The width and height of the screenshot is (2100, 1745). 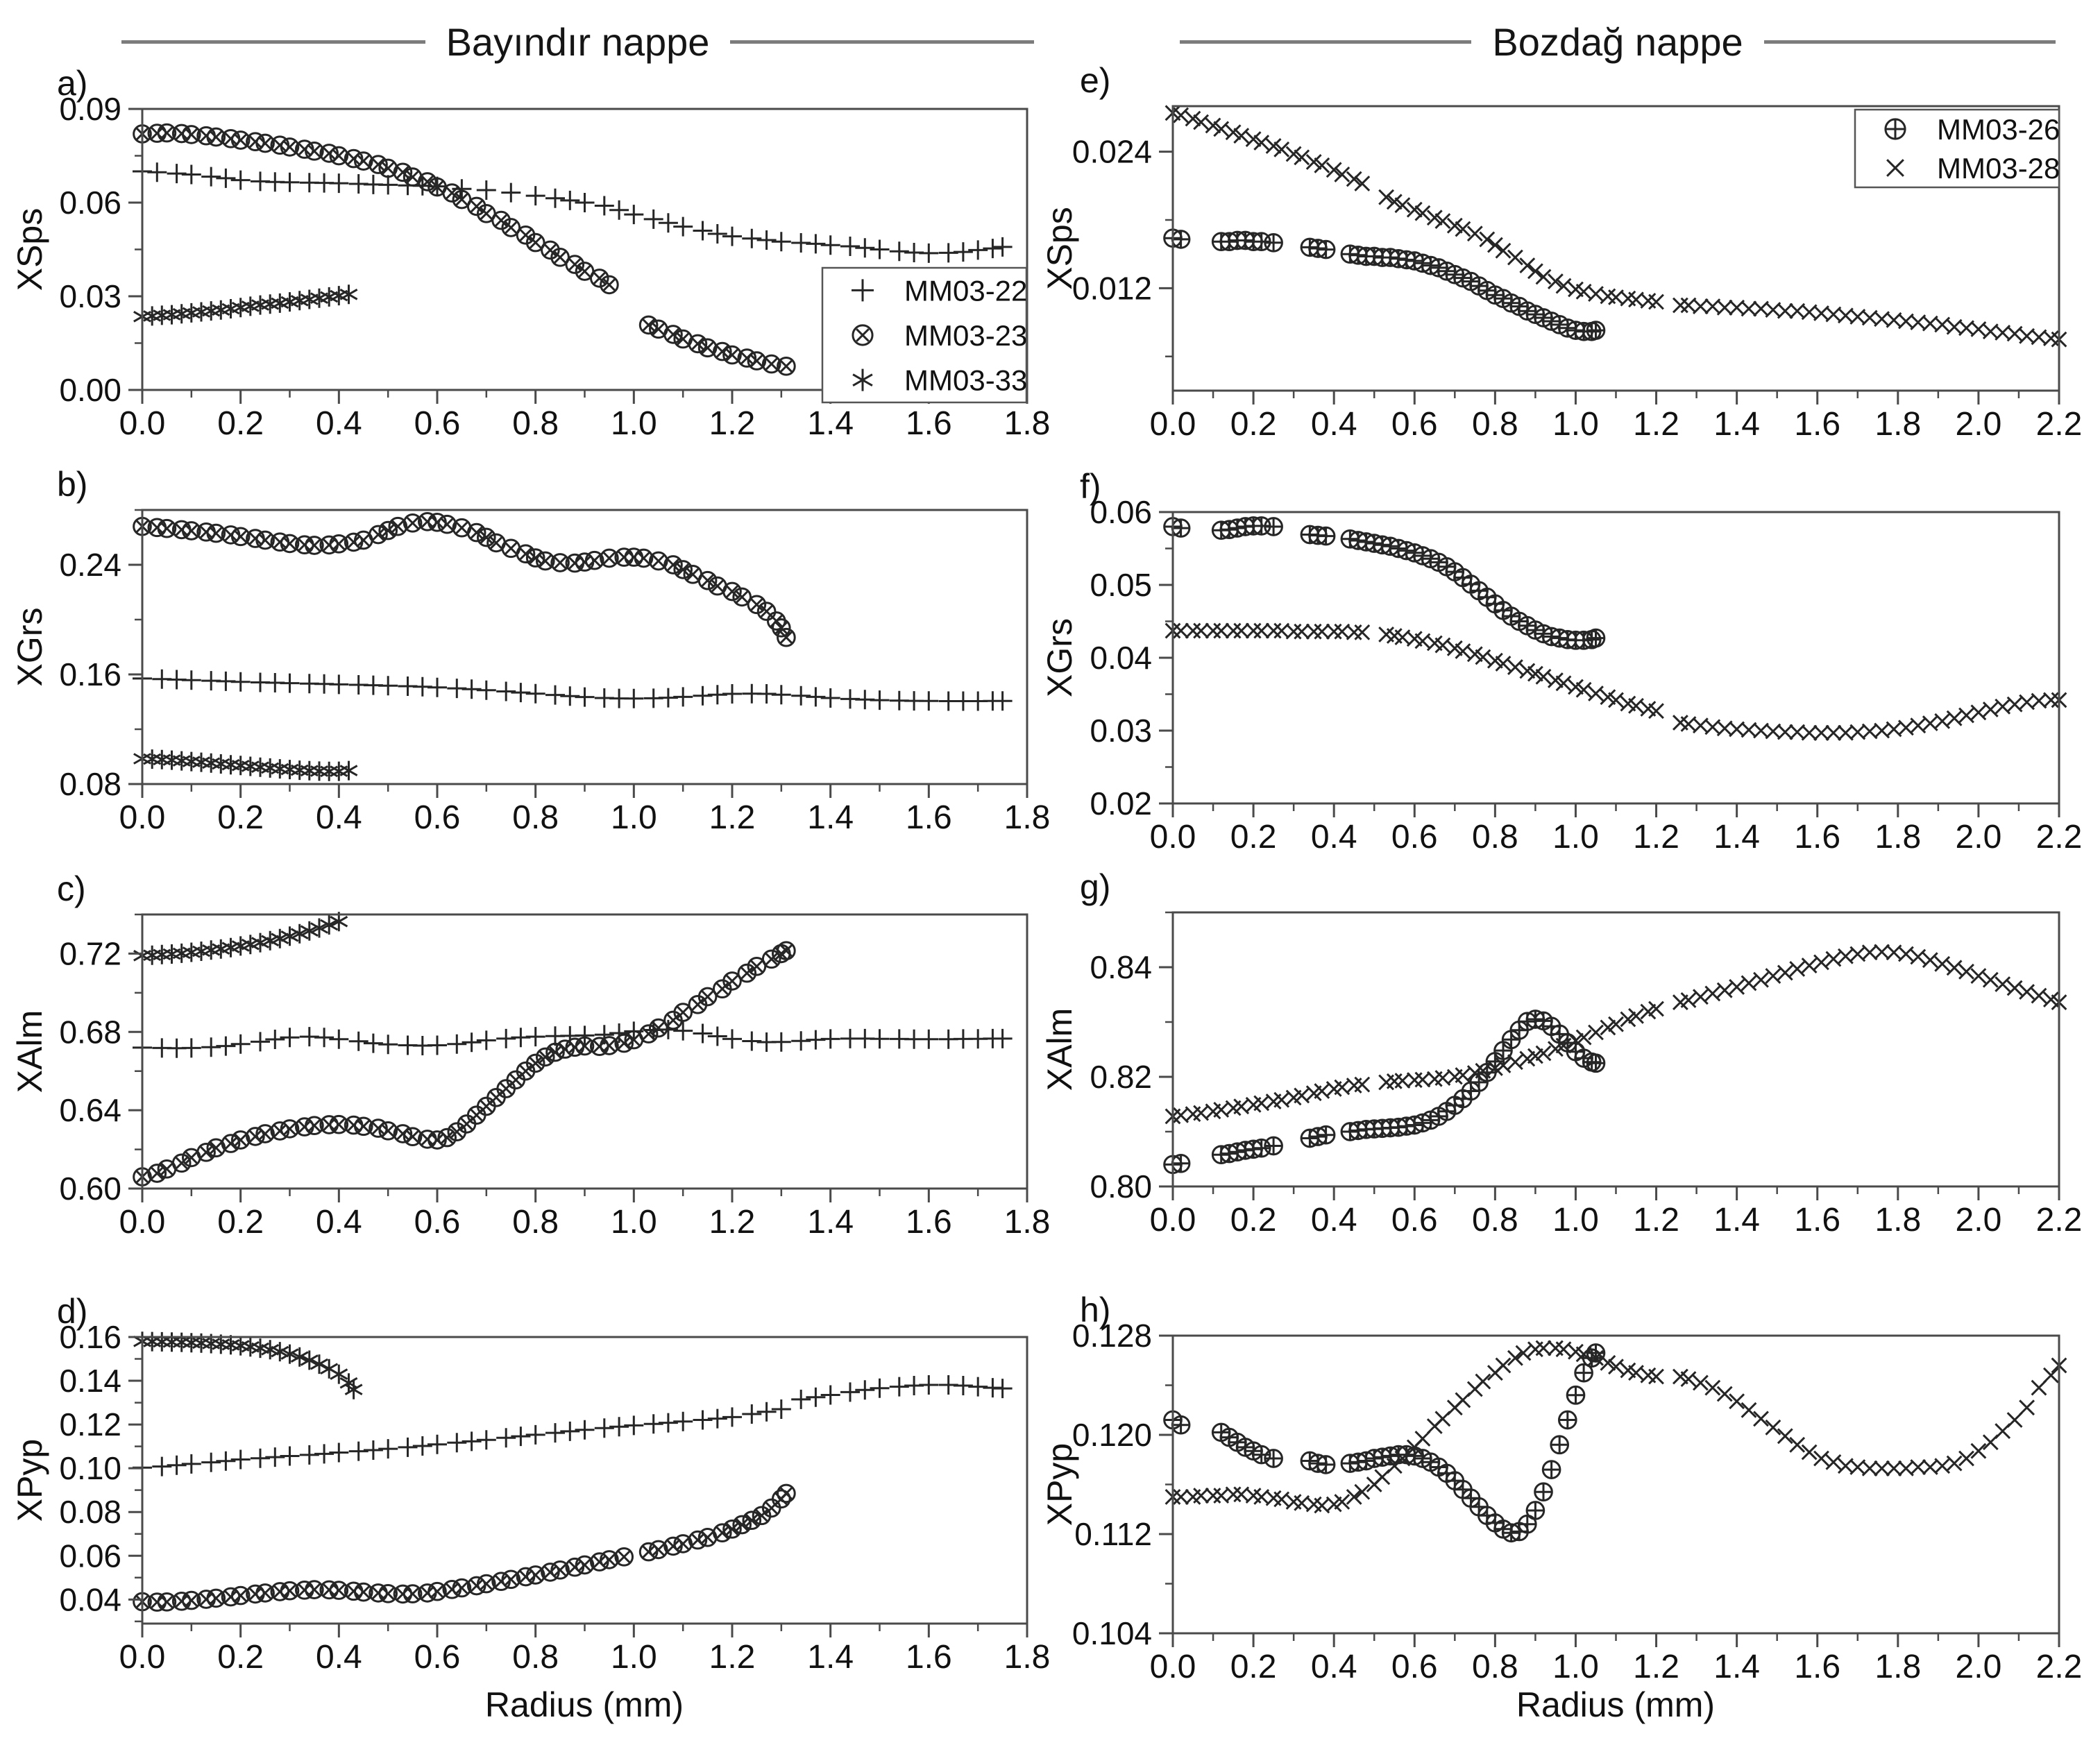 What do you see at coordinates (90, 1381) in the screenshot?
I see `y-tick-label: 0.14` at bounding box center [90, 1381].